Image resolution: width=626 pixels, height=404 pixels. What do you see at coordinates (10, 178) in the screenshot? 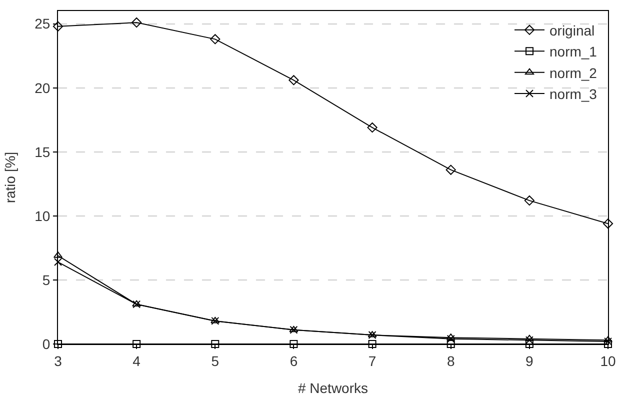
I see `y-axis-title: ratio [%]` at bounding box center [10, 178].